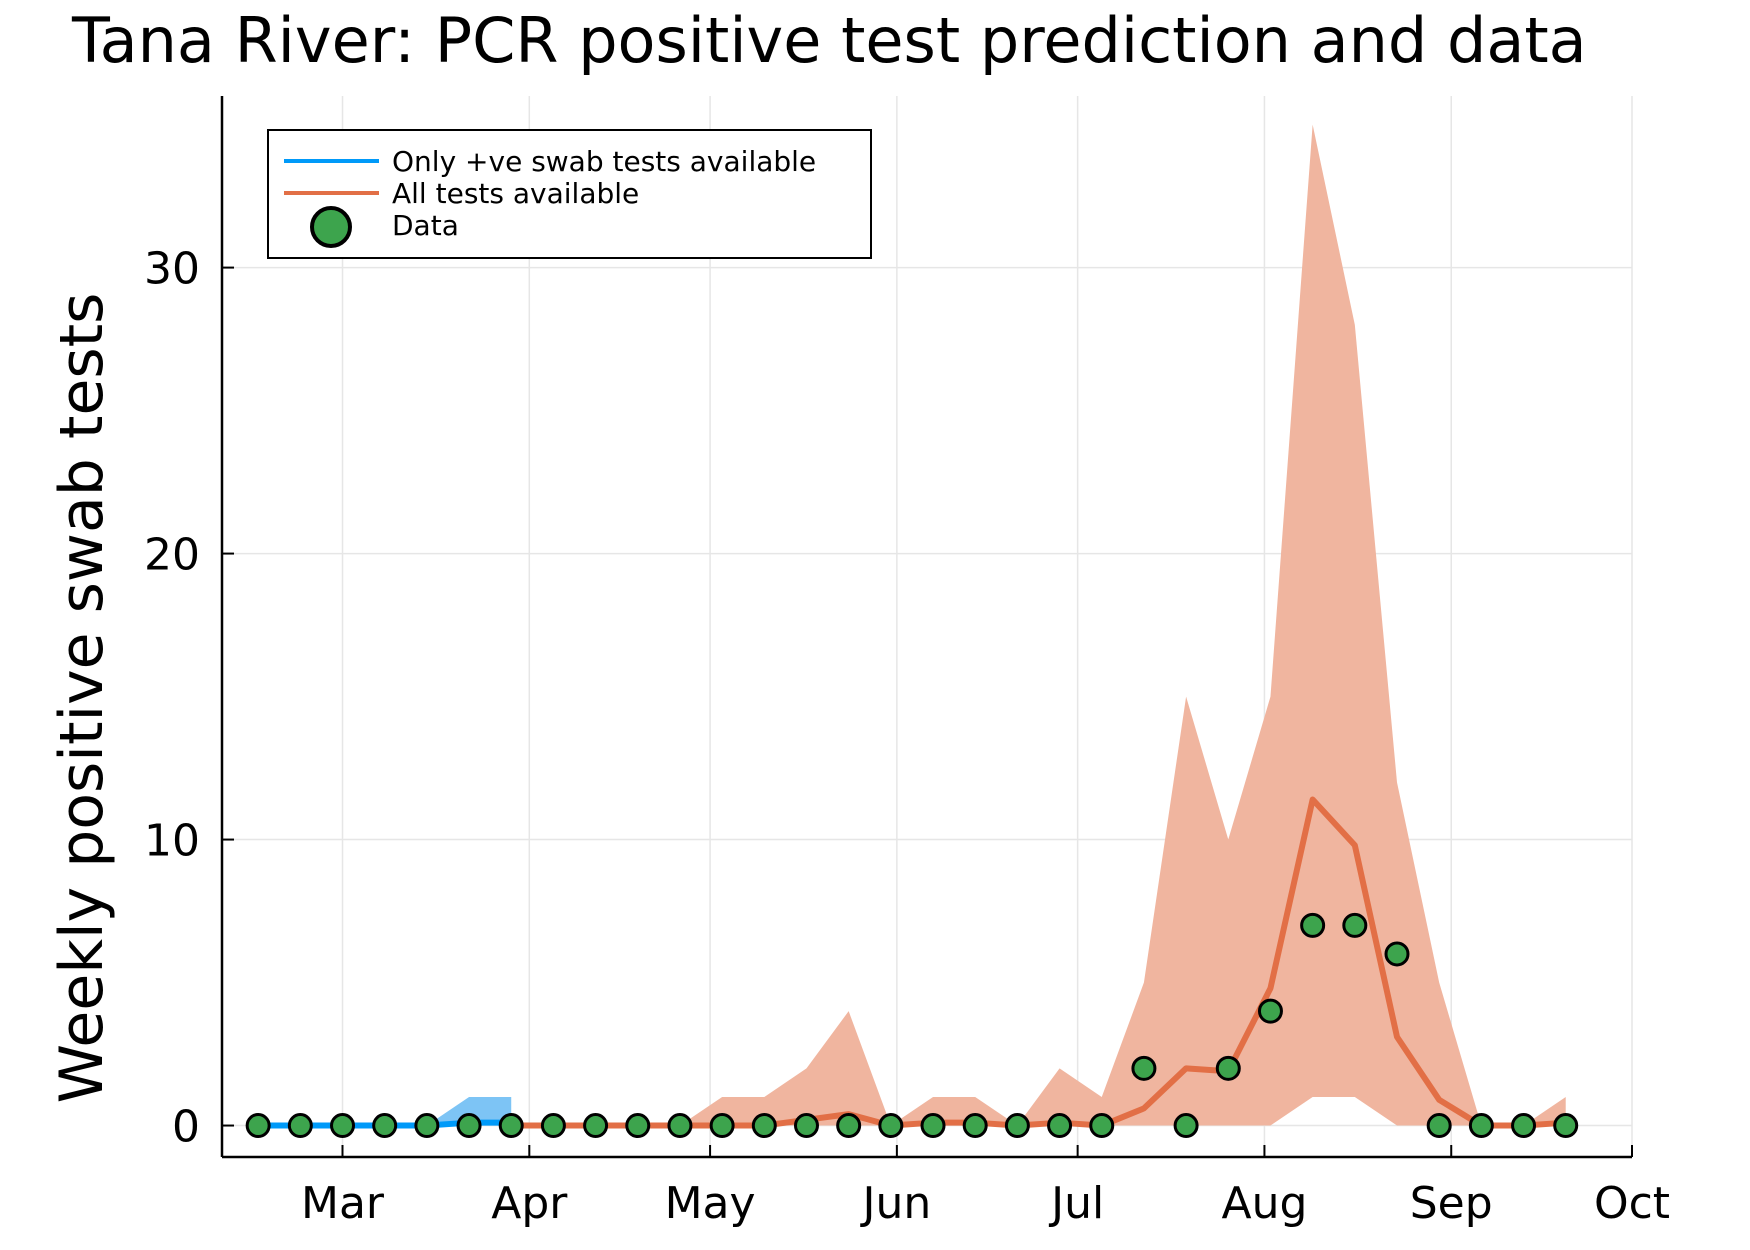  What do you see at coordinates (710, 1203) in the screenshot?
I see `x-tick-label-may: May` at bounding box center [710, 1203].